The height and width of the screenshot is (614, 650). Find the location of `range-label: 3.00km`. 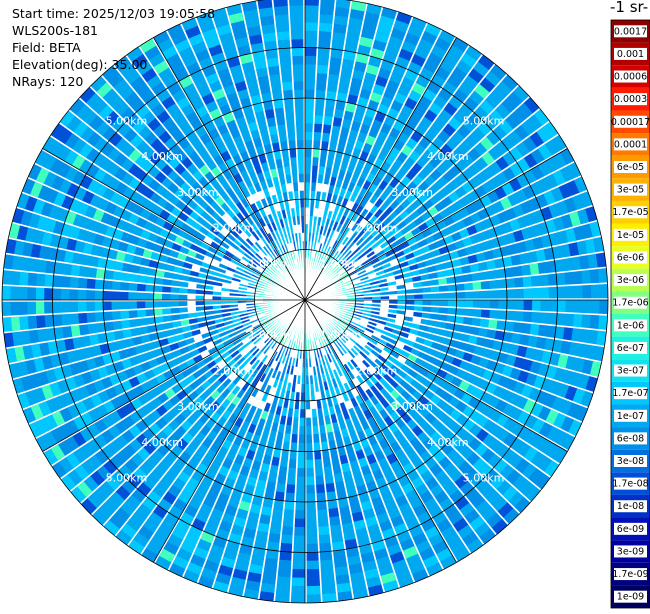

range-label: 3.00km is located at coordinates (412, 192).